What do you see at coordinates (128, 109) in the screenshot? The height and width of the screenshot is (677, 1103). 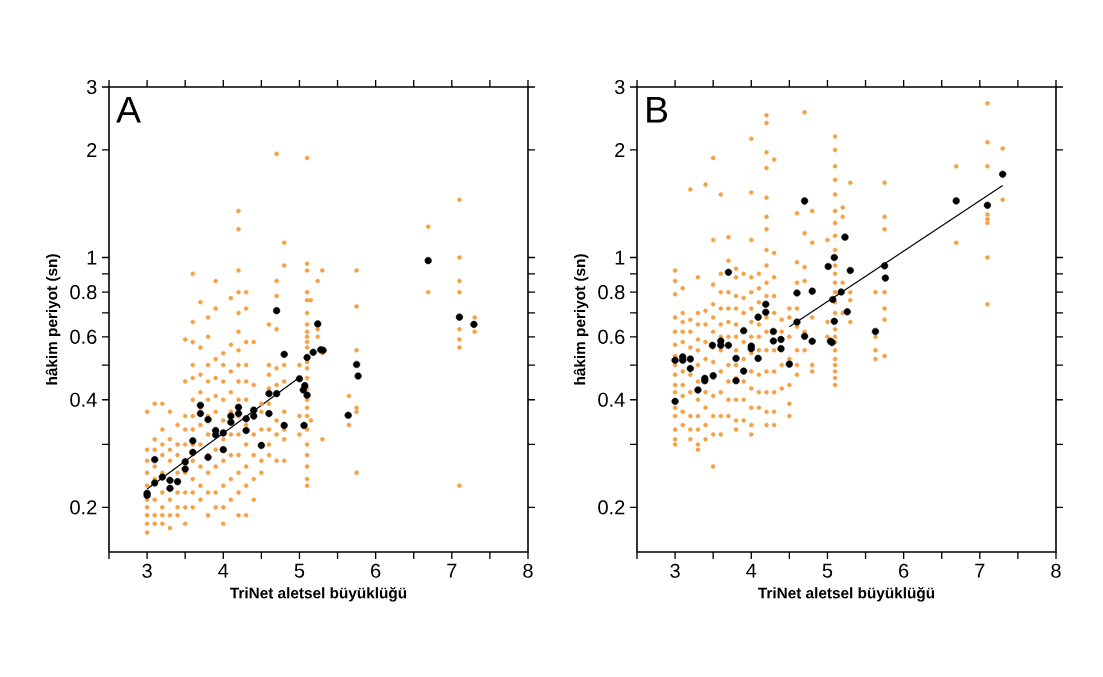 I see `annotation: A` at bounding box center [128, 109].